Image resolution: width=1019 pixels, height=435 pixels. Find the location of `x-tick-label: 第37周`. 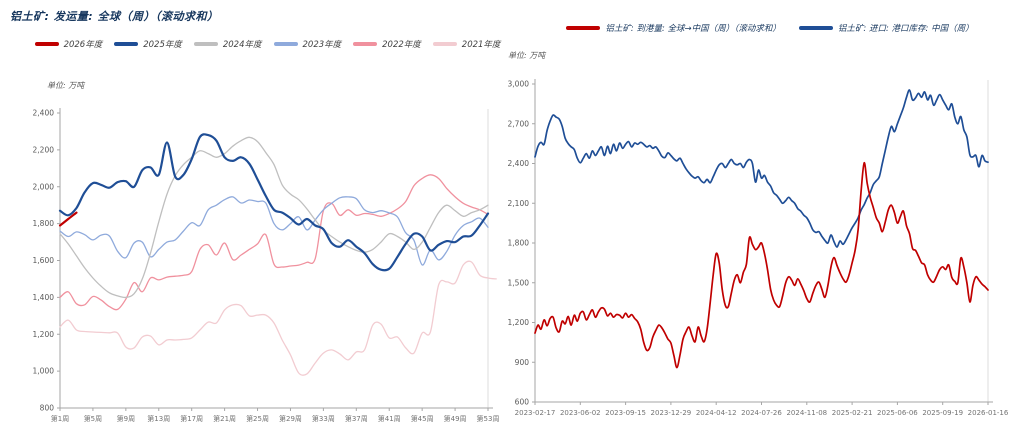

x-tick-label: 第37周 is located at coordinates (356, 418).